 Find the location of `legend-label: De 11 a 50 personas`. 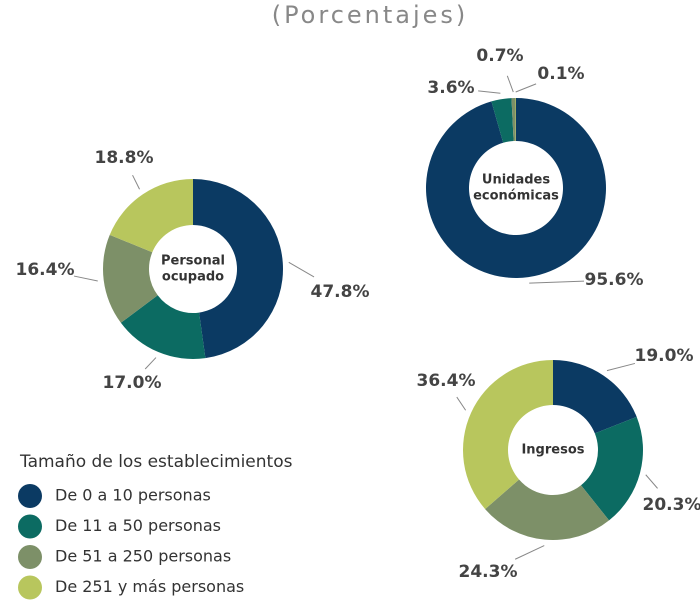

legend-label: De 11 a 50 personas is located at coordinates (138, 525).